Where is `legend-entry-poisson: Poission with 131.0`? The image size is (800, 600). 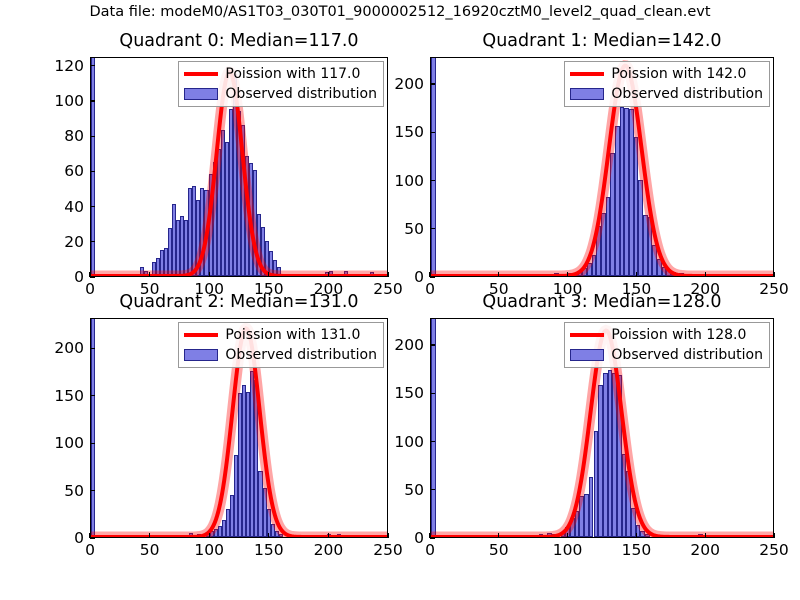 legend-entry-poisson: Poission with 131.0 is located at coordinates (280, 335).